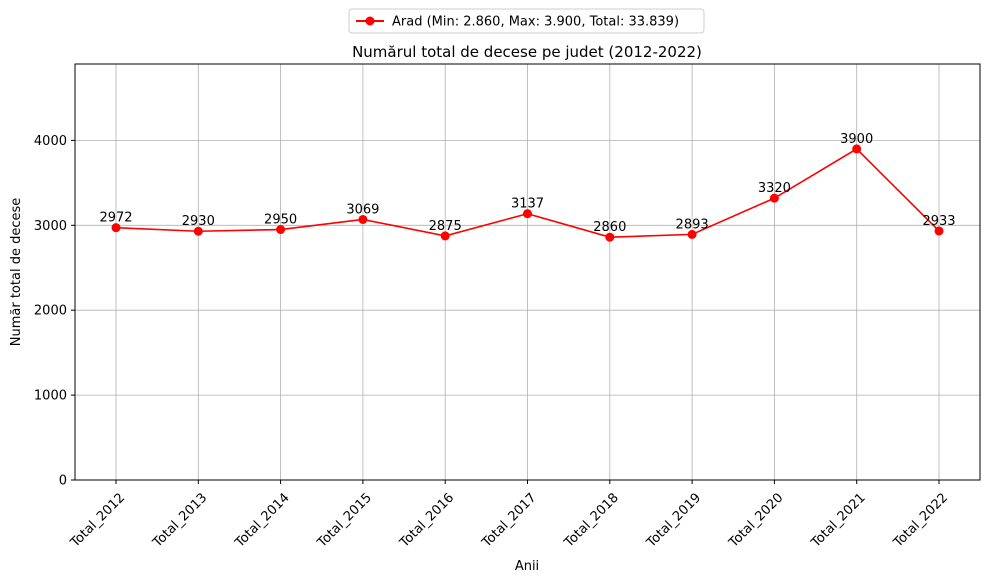 The image size is (989, 582). What do you see at coordinates (527, 193) in the screenshot?
I see `series` at bounding box center [527, 193].